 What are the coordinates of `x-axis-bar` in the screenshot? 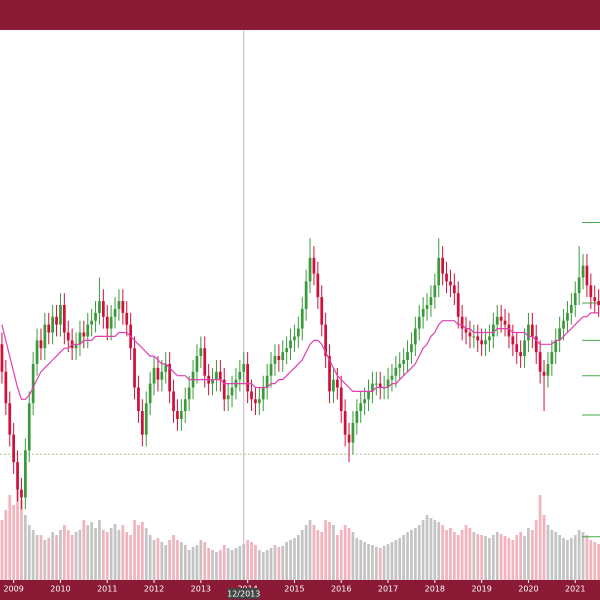 It's located at (300, 590).